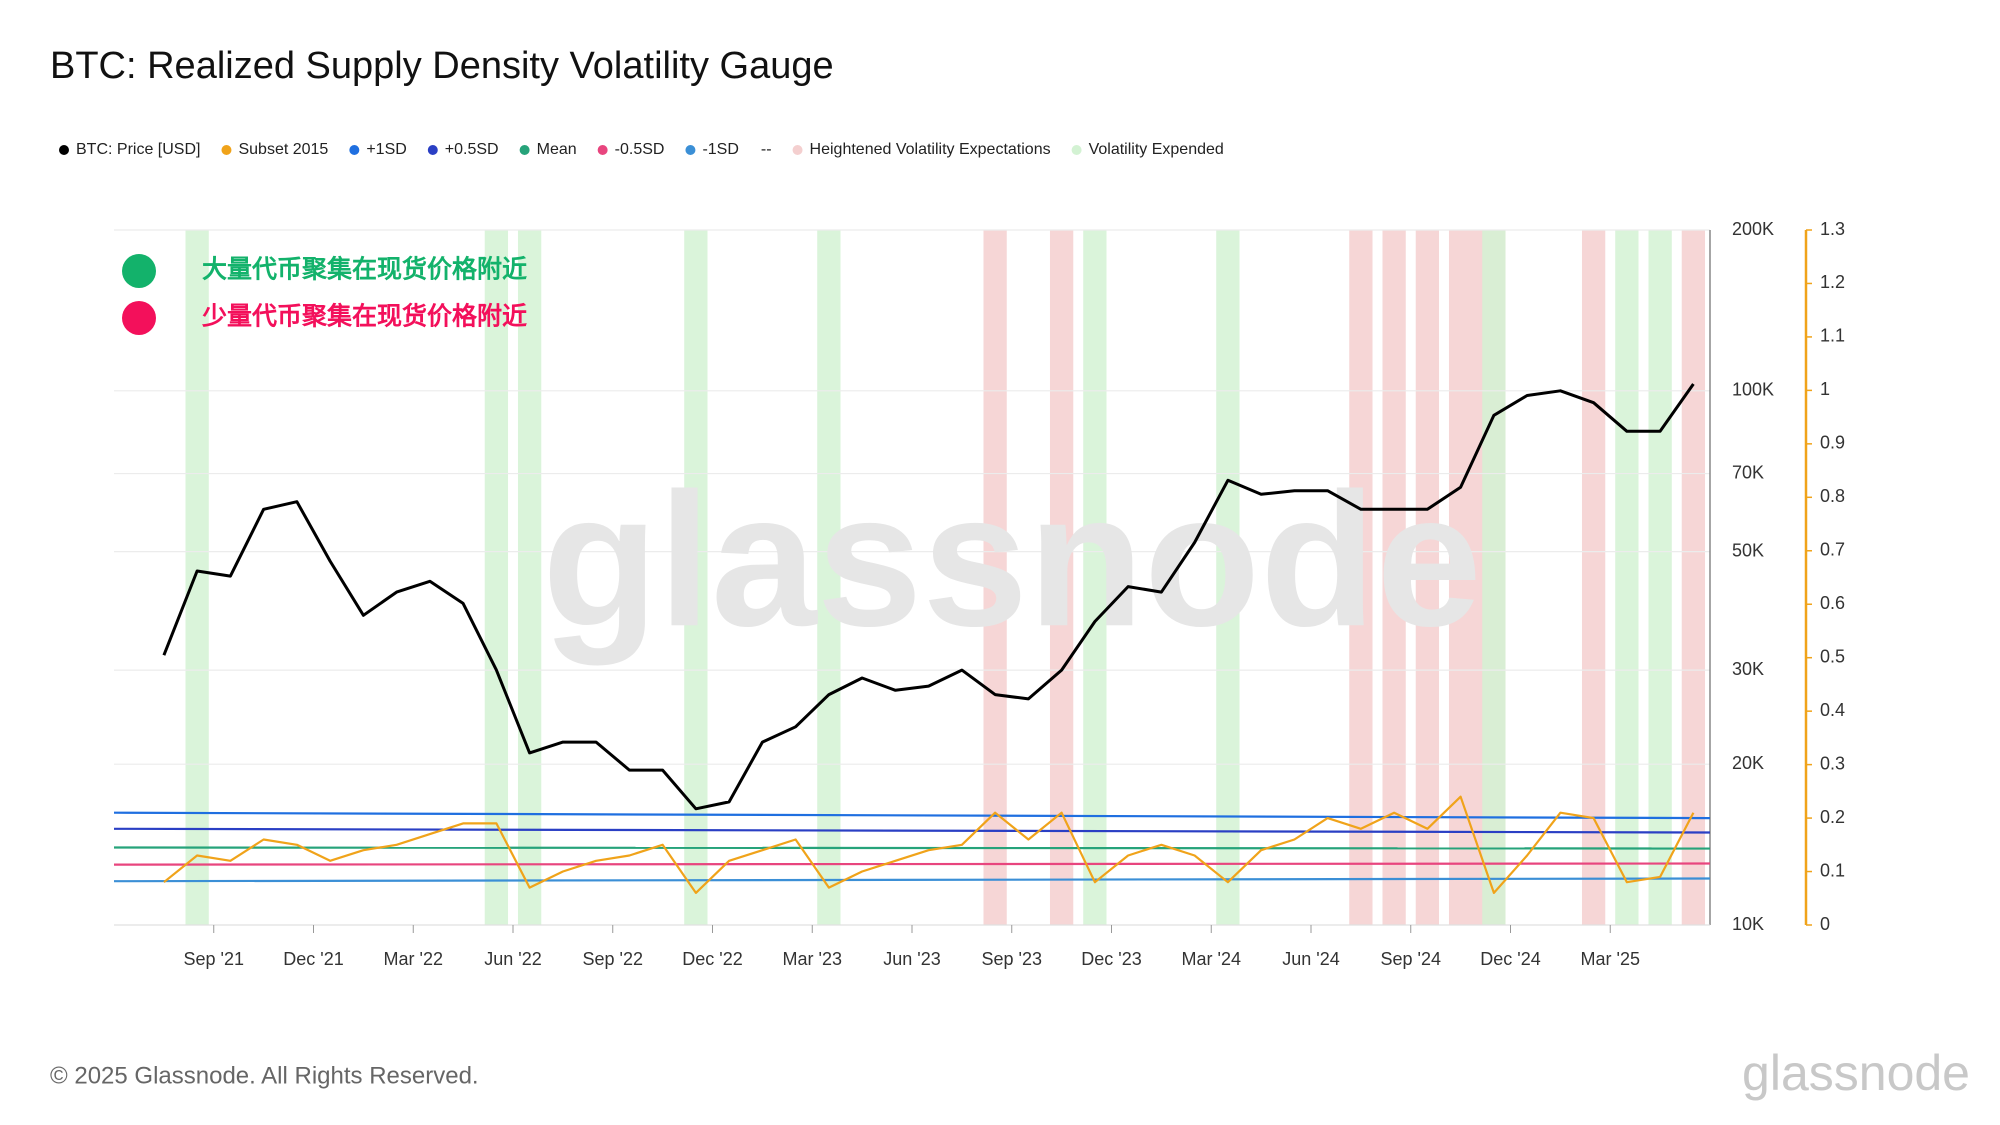  What do you see at coordinates (720, 149) in the screenshot?
I see `legend-label: -1SD` at bounding box center [720, 149].